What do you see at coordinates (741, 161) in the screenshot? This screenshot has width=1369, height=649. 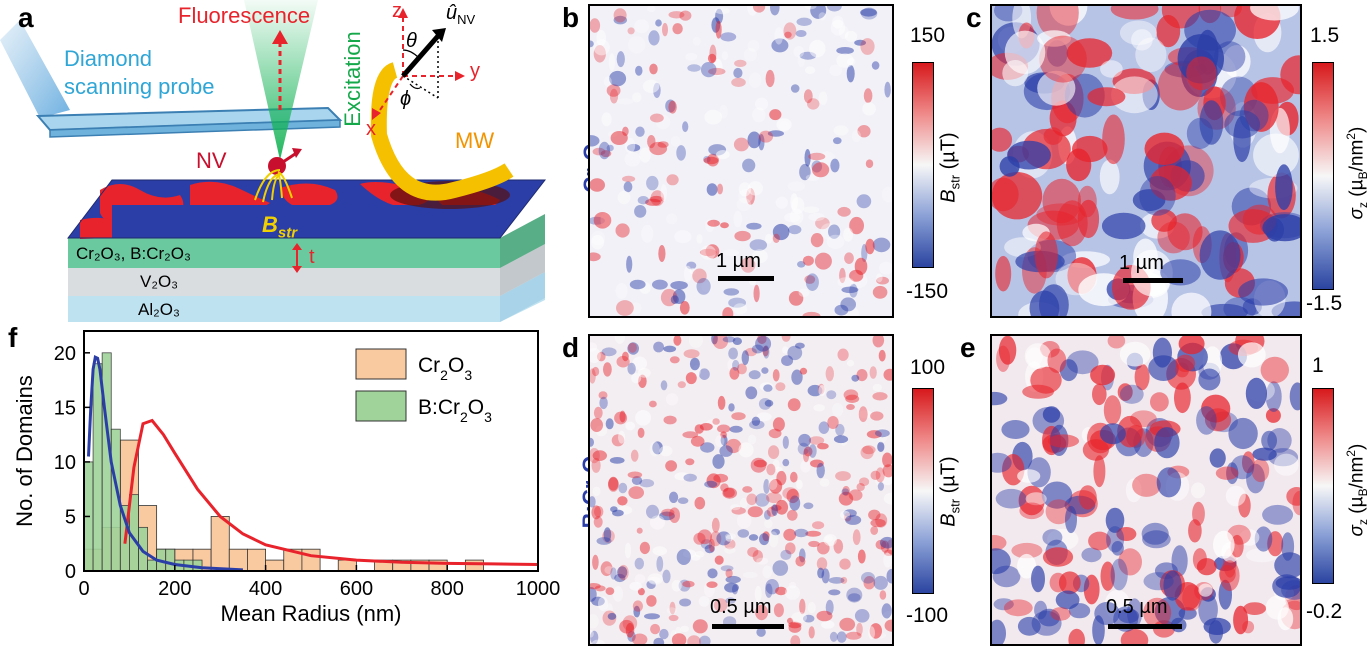 I see `stray-field-map-cr2o3` at bounding box center [741, 161].